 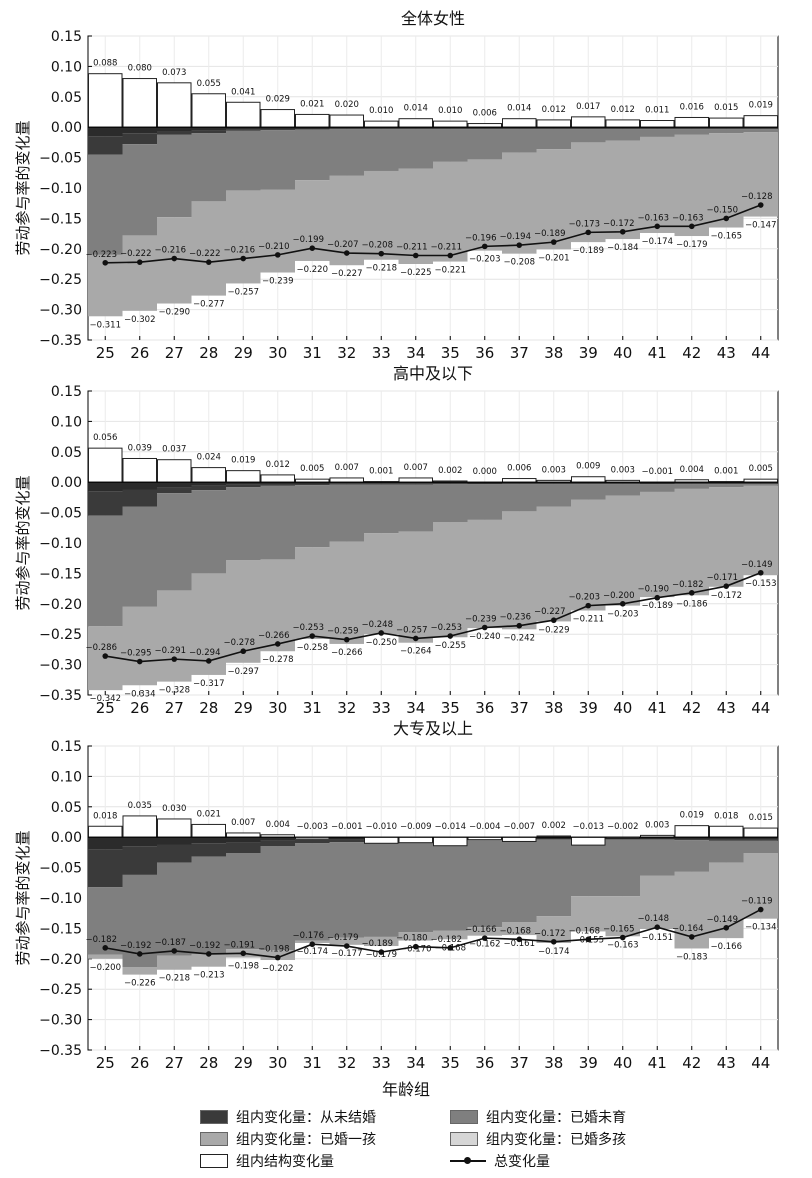 What do you see at coordinates (278, 825) in the screenshot?
I see `structural-value-label: 0.004` at bounding box center [278, 825].